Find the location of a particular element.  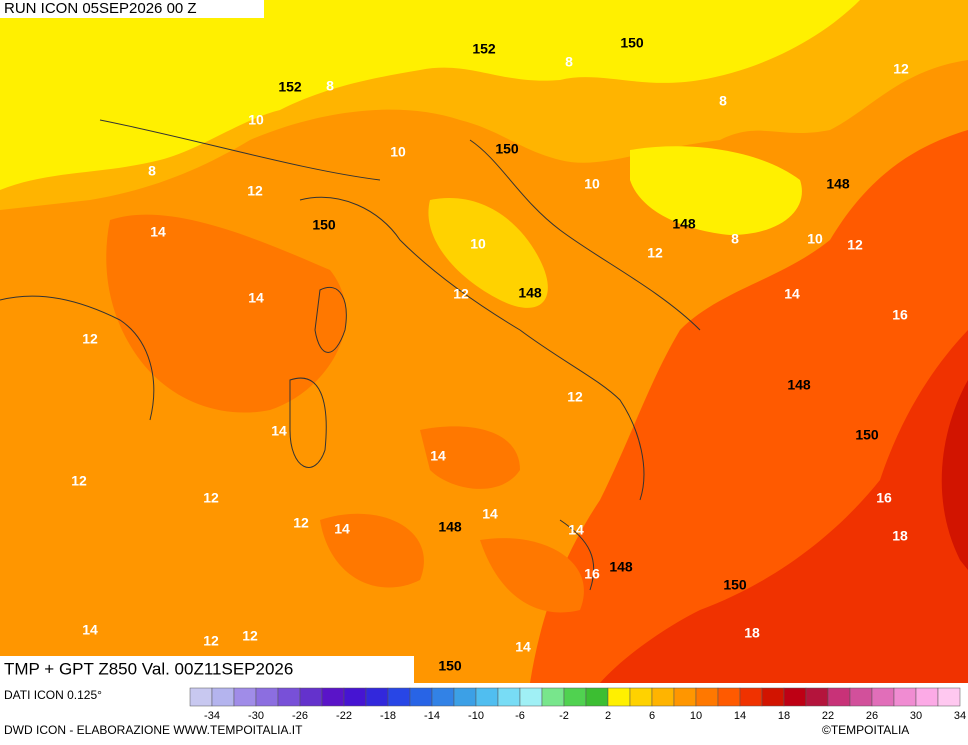

colorbar-label: 26 is located at coordinates (872, 716).